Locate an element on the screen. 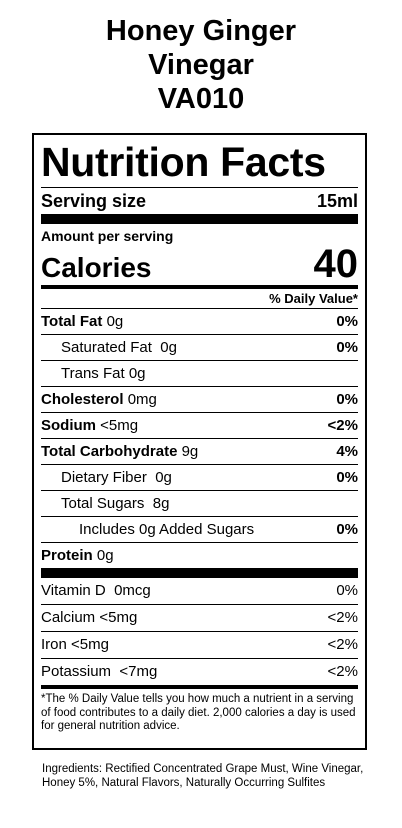 The width and height of the screenshot is (402, 828). calories-label: Calories is located at coordinates (96, 267).